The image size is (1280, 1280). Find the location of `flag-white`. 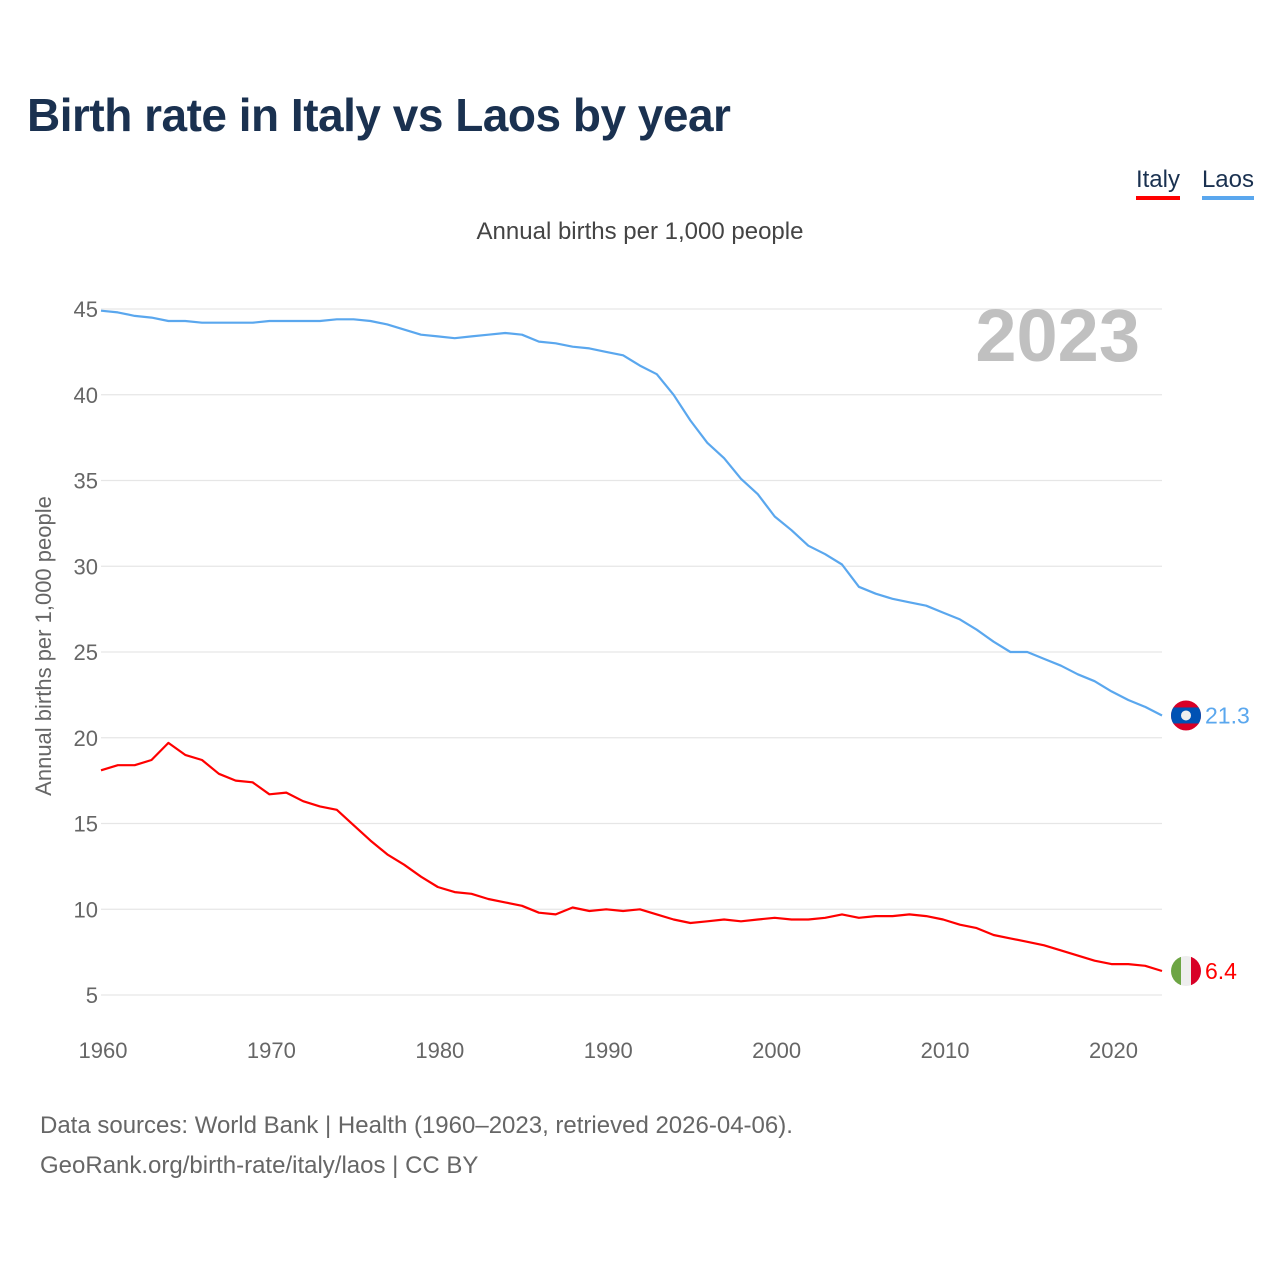

flag-white is located at coordinates (1186, 970).